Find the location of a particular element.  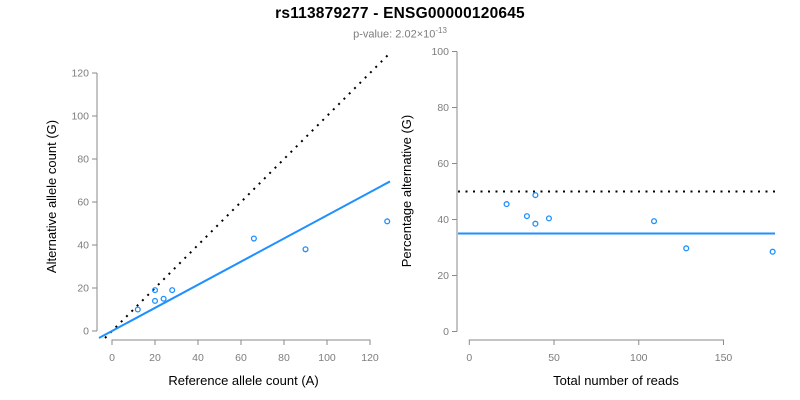

x-tick-label: 150 is located at coordinates (724, 358).